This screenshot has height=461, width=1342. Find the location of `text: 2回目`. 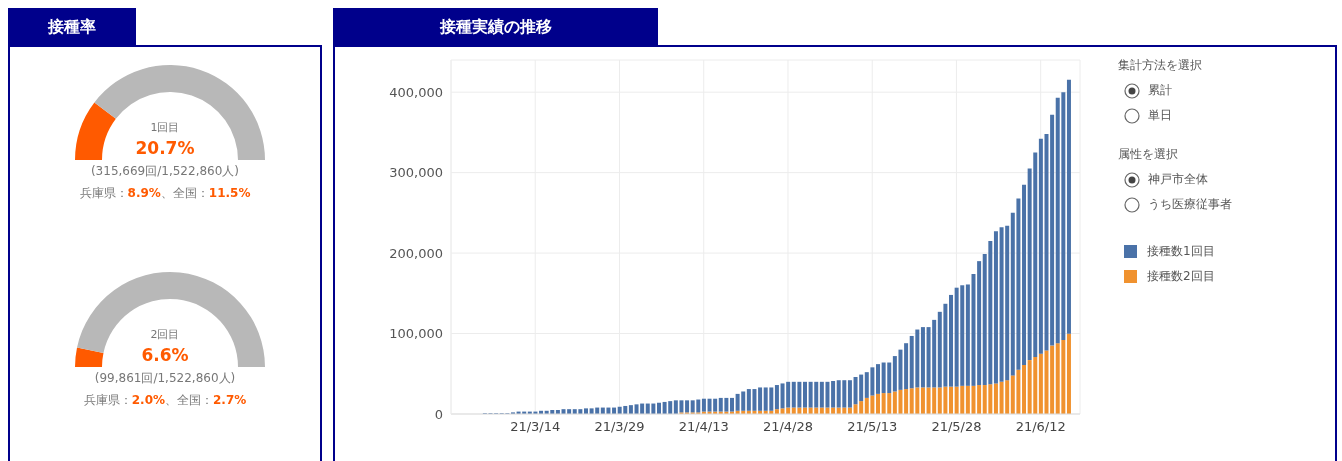

text: 2回目 is located at coordinates (165, 335).